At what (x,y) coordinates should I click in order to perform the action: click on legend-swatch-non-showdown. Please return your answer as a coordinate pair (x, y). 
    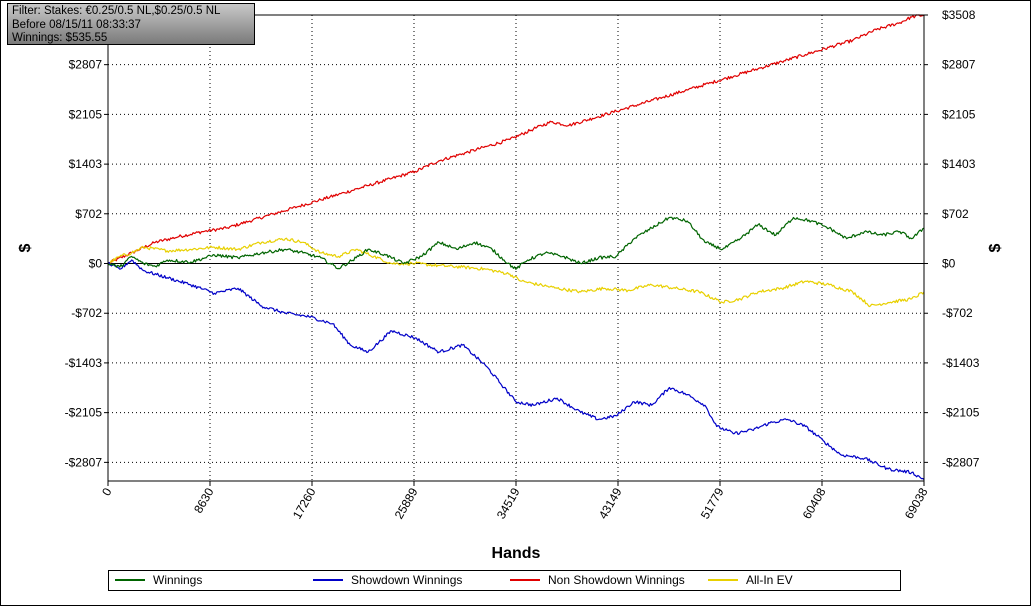
    Looking at the image, I should click on (525, 580).